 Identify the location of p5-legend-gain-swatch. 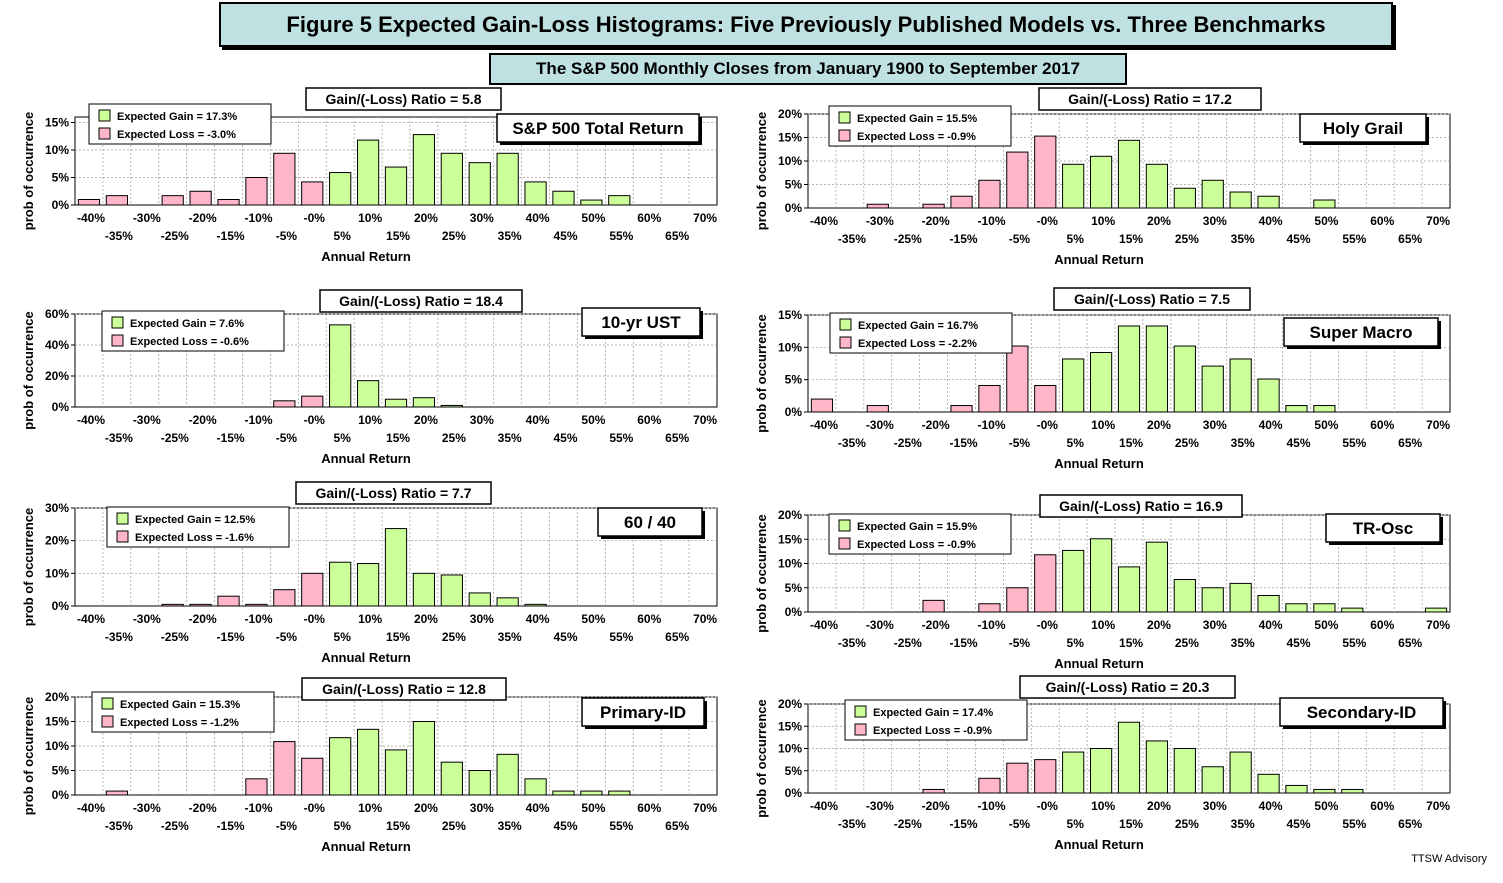
(122, 518).